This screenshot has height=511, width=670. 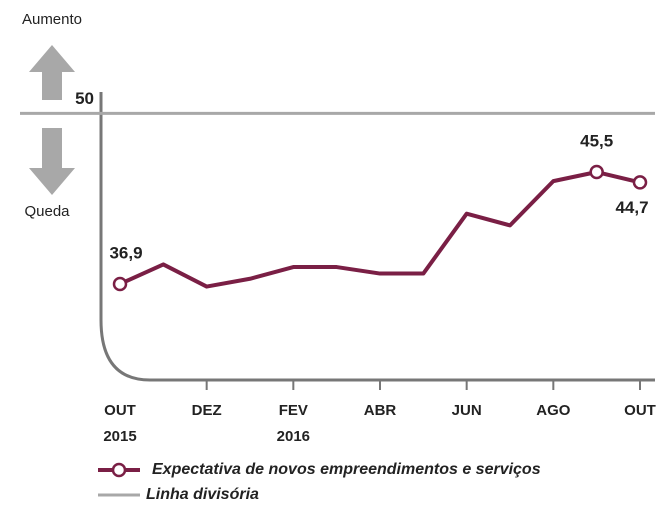 I want to click on legend-label: Linha divisória, so click(x=202, y=494).